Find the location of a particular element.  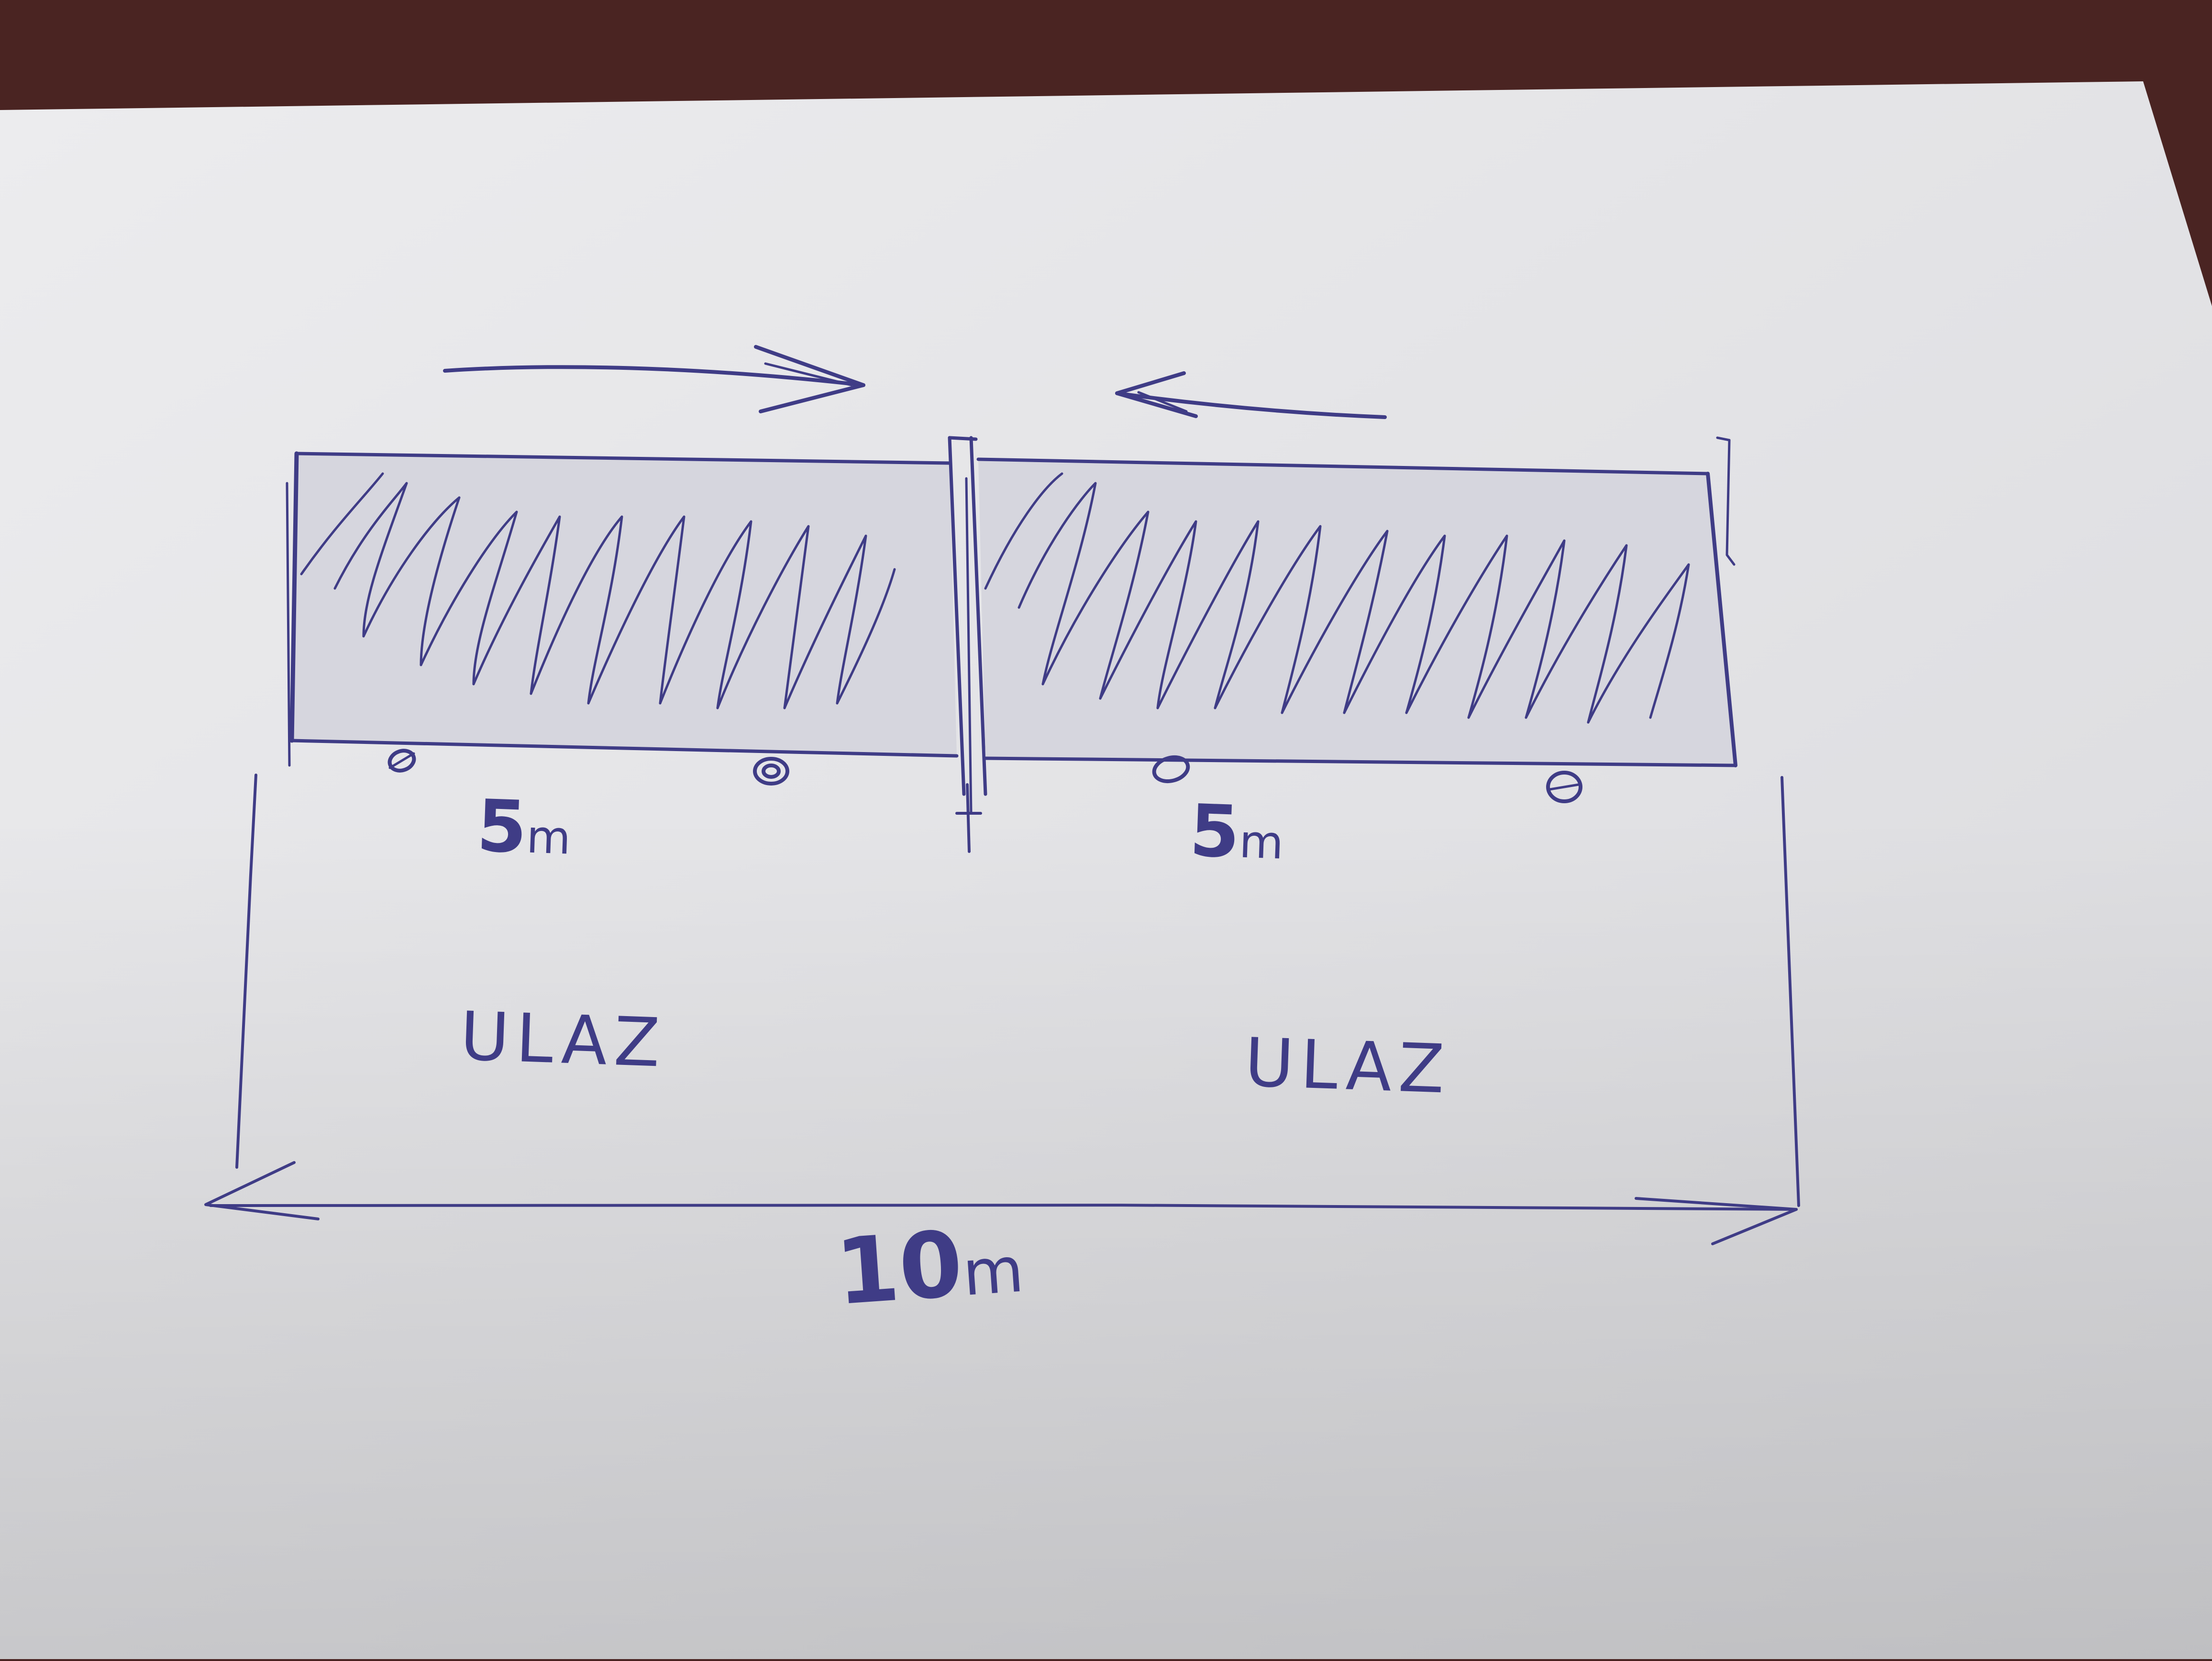

left-gate-wheels is located at coordinates (588, 768).